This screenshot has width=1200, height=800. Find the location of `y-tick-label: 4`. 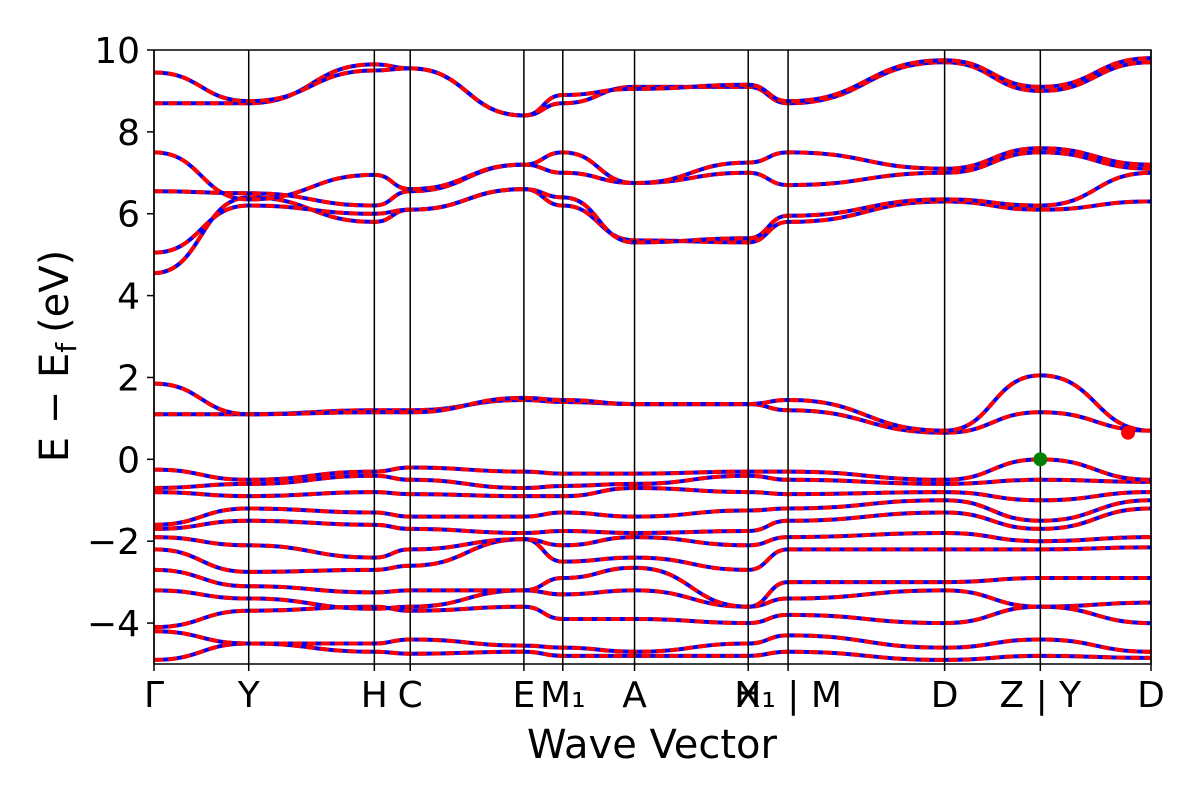

y-tick-label: 4 is located at coordinates (128, 297).